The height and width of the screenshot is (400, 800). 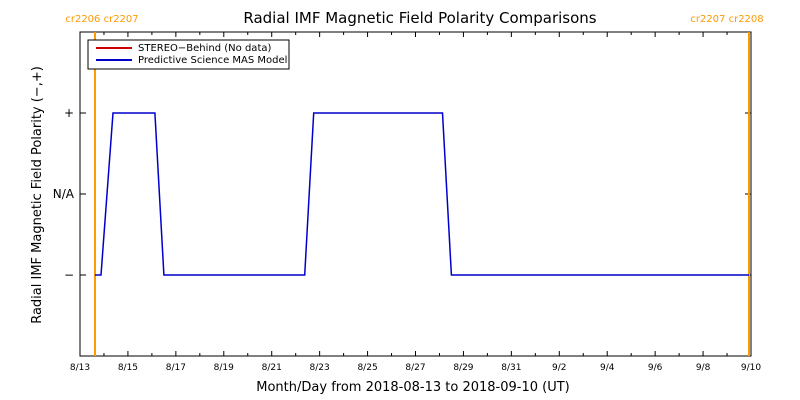 What do you see at coordinates (69, 275) in the screenshot?
I see `y-tick-label-minus: −` at bounding box center [69, 275].